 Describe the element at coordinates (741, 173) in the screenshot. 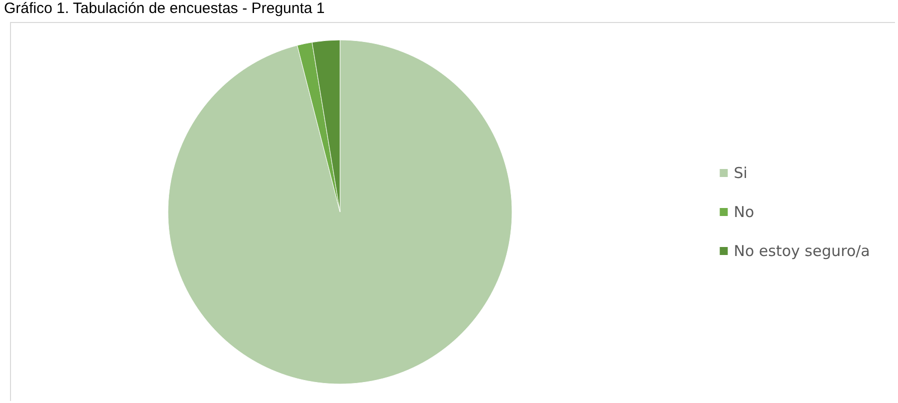

I see `legend-label: Si` at that location.